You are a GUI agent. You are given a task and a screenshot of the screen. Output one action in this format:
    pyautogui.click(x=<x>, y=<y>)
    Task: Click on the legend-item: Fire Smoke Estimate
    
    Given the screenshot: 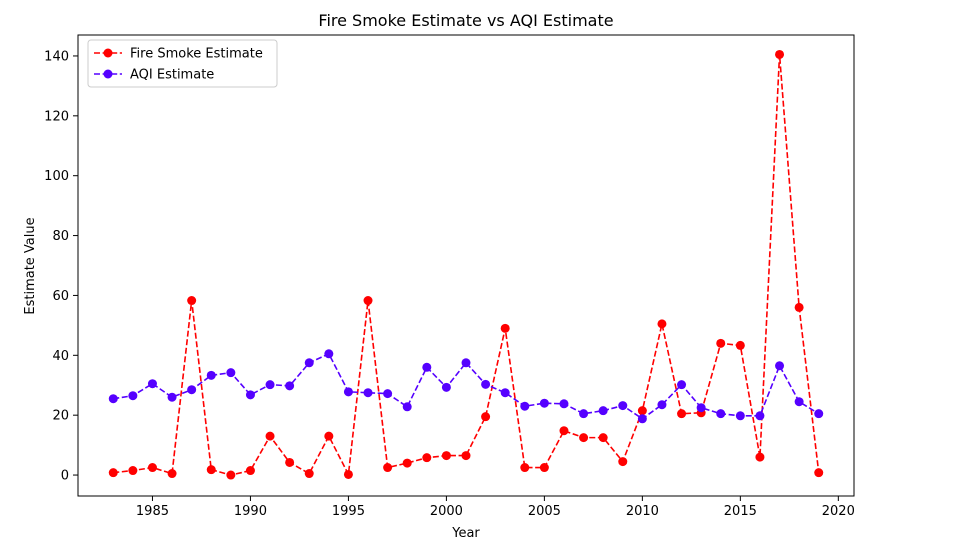 What is the action you would take?
    pyautogui.click(x=178, y=54)
    